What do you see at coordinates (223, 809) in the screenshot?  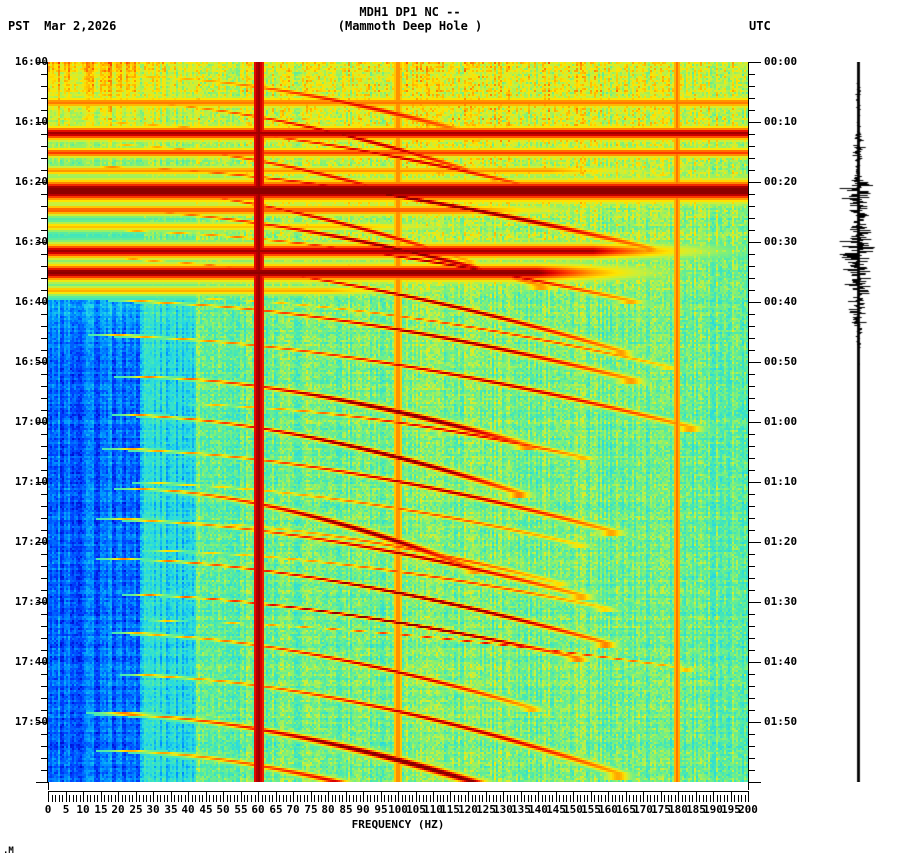 I see `freq-label: 50` at bounding box center [223, 809].